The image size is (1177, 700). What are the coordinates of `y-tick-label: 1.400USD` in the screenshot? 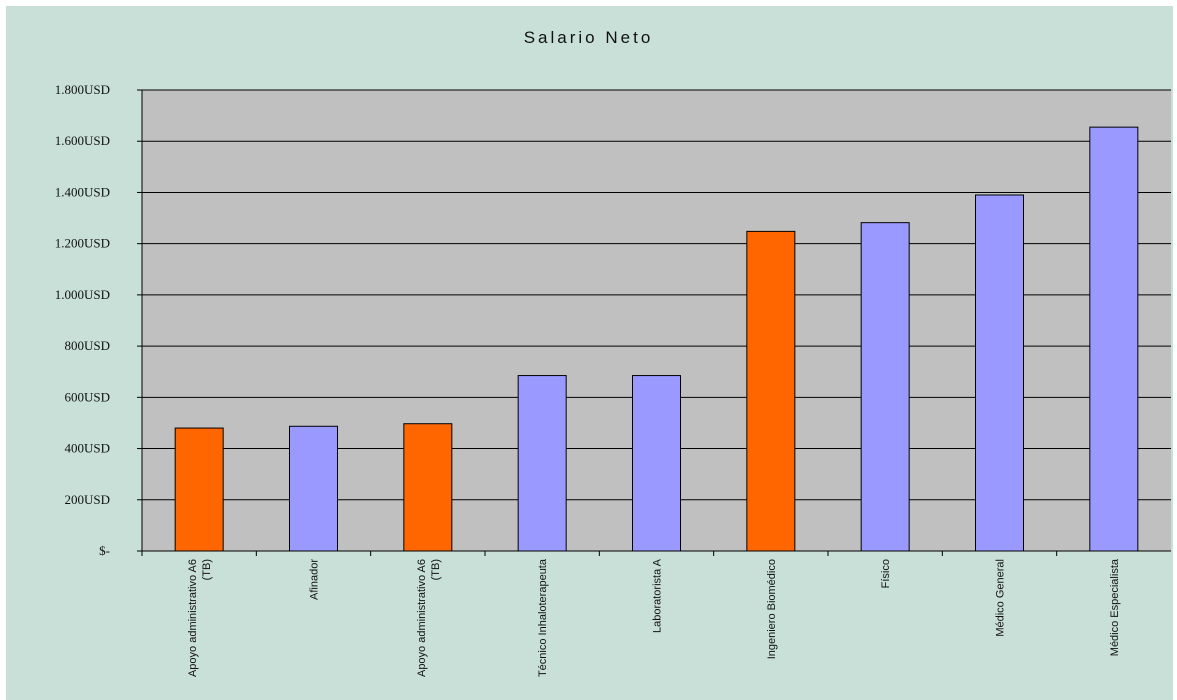 It's located at (82, 191).